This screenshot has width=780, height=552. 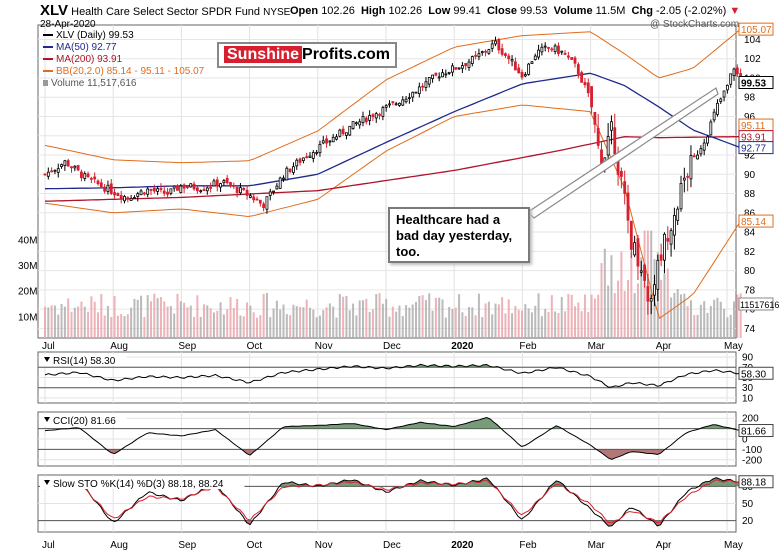 I want to click on price-tick-label: 82, so click(x=750, y=252).